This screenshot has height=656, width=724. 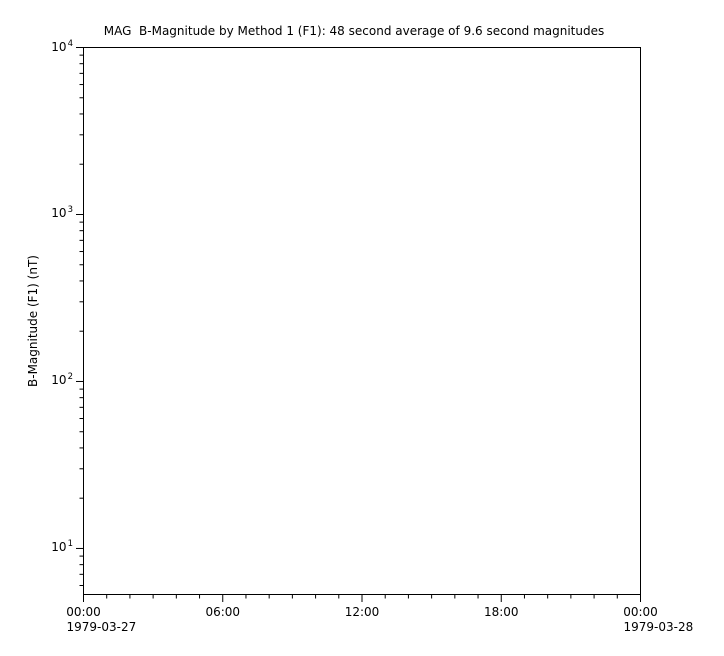 What do you see at coordinates (70, 377) in the screenshot?
I see `y-tick-exponent: 2` at bounding box center [70, 377].